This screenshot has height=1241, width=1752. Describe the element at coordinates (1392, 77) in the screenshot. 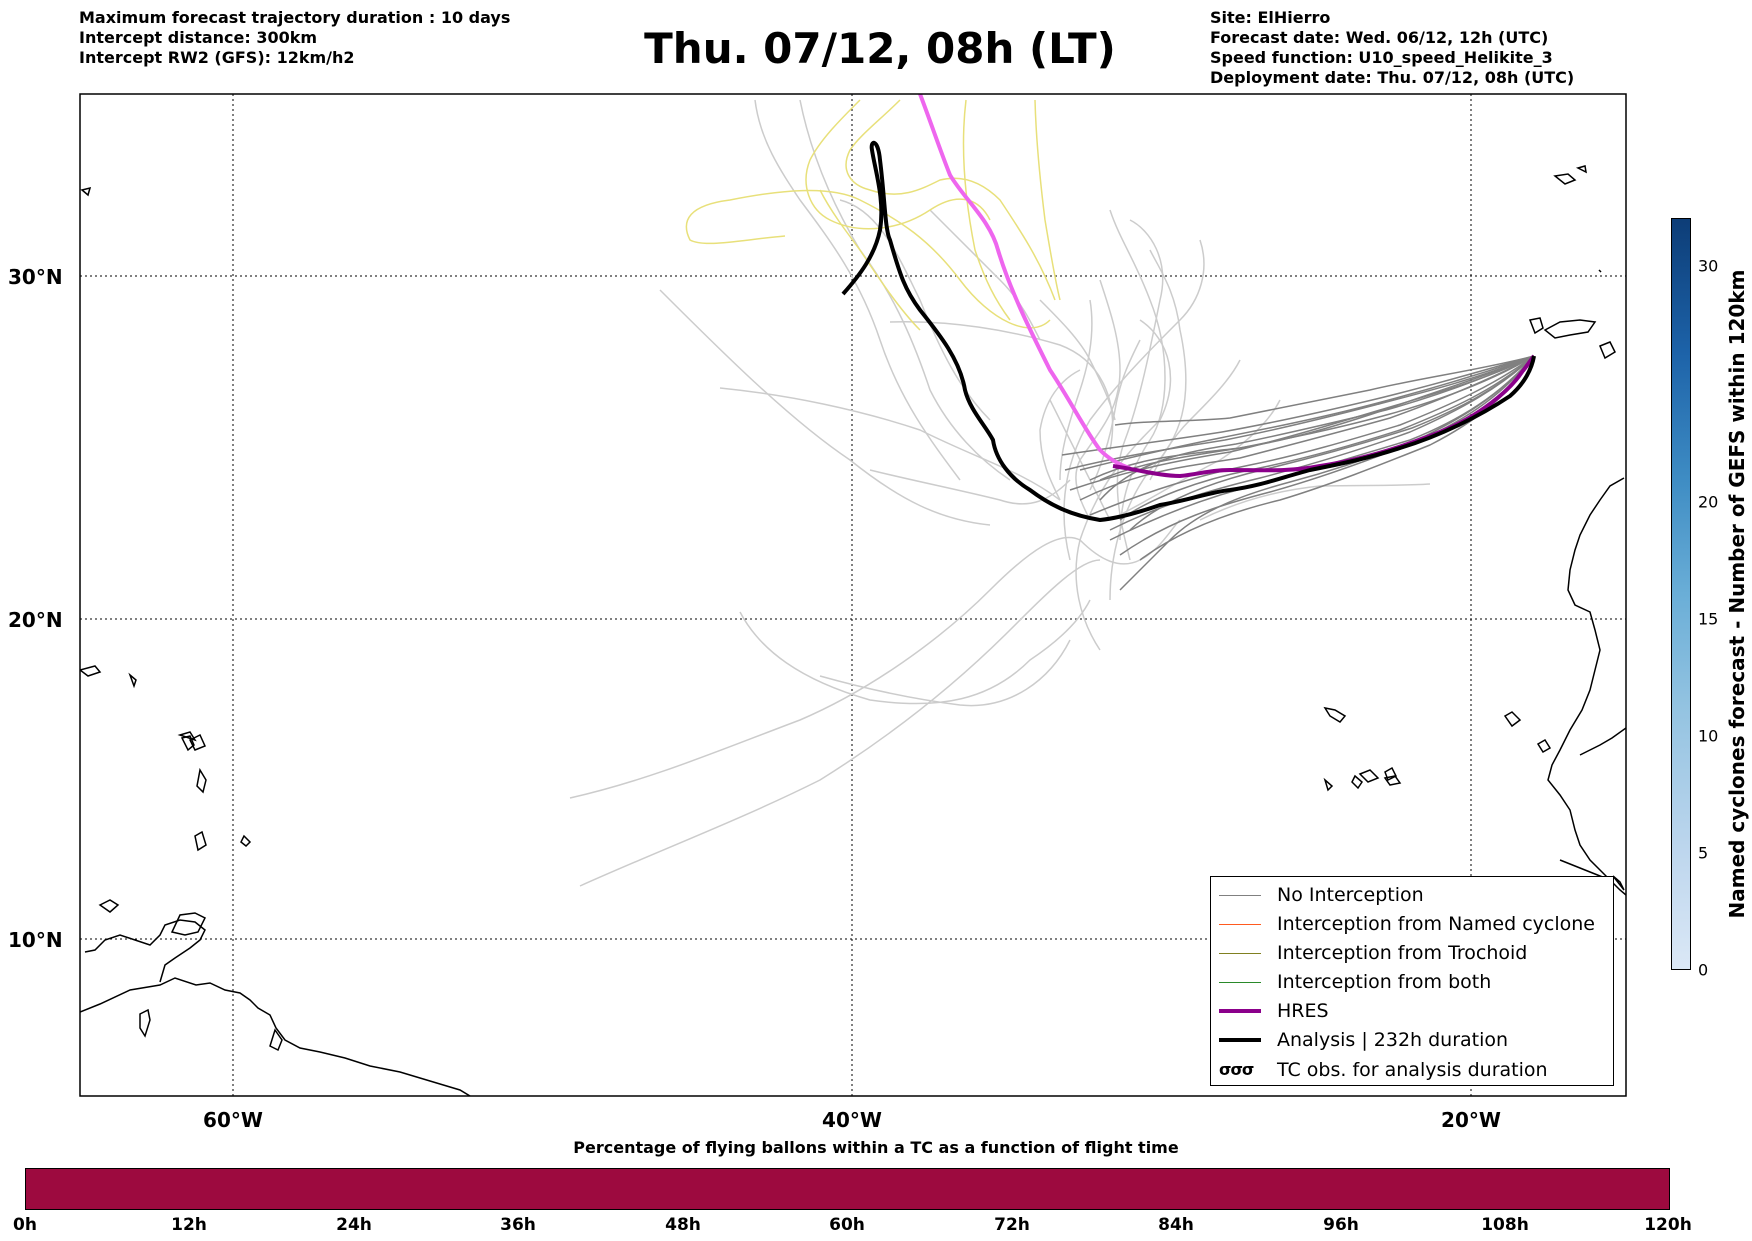

I see `header-deployment-date: Deployment date: Thu. 07/12, 08h (UTC)` at that location.